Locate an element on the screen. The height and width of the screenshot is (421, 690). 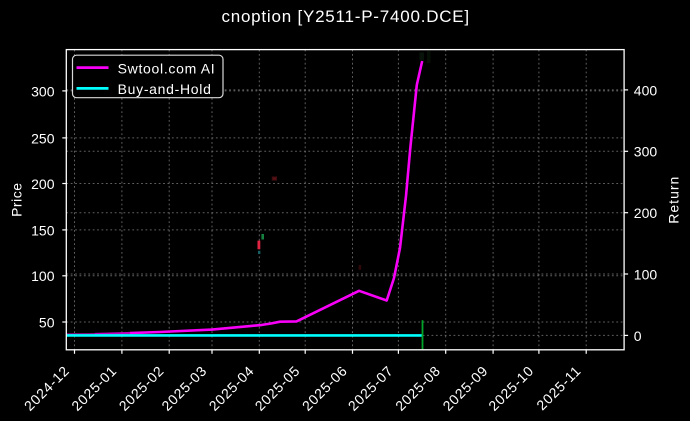
svg-text: Swtool.com AI is located at coordinates (167, 68).